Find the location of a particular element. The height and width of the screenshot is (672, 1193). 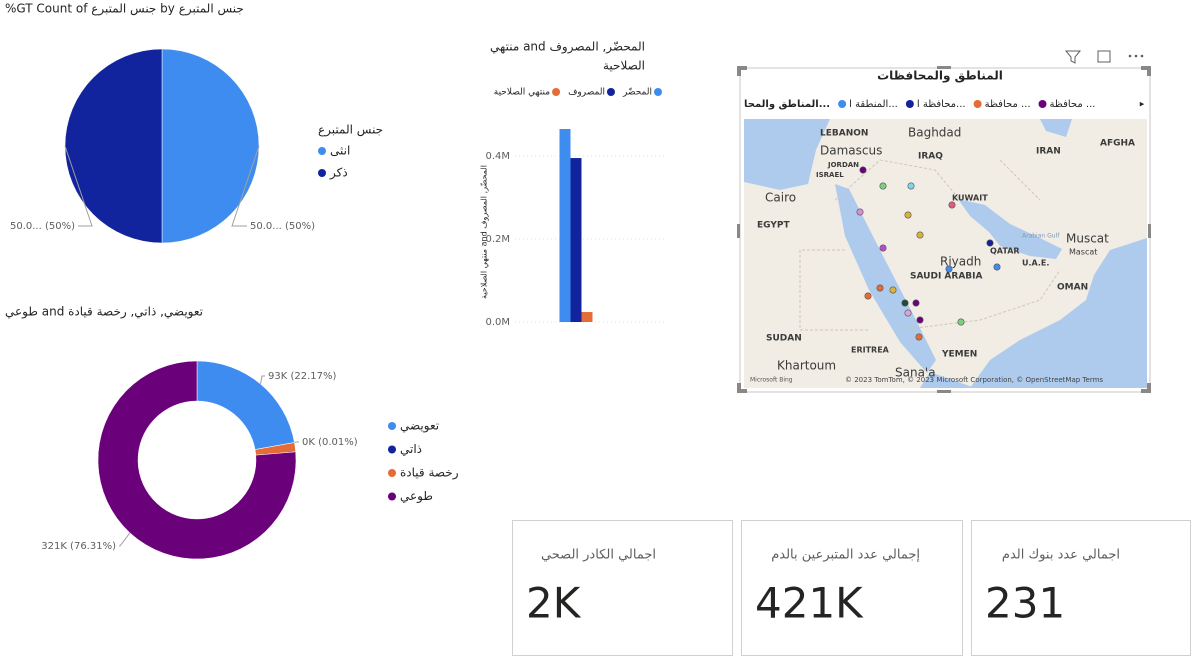

focus-icon is located at coordinates (1104, 56).